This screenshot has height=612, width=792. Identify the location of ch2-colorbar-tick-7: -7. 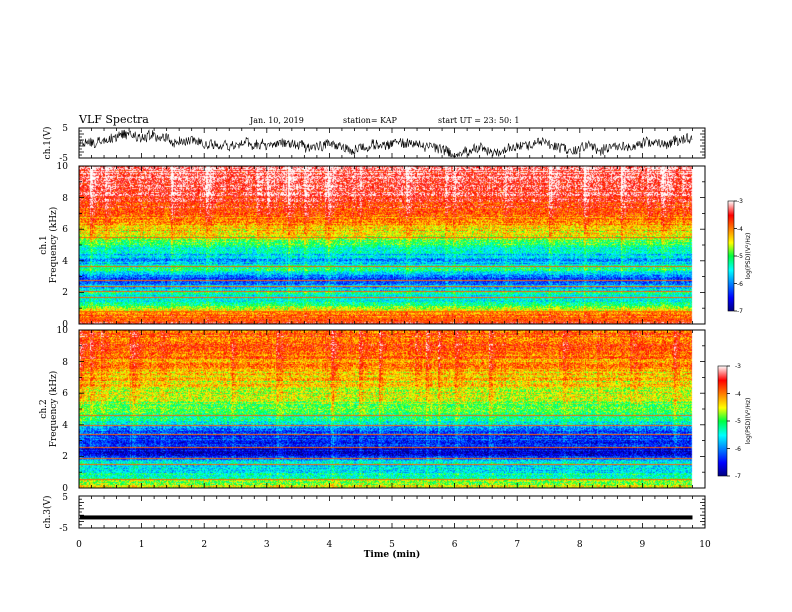
(738, 476).